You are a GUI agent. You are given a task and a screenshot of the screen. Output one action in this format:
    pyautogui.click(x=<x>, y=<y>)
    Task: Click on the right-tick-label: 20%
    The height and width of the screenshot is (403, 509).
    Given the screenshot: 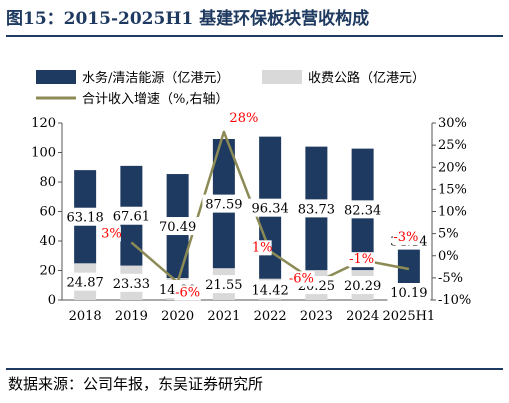 What is the action you would take?
    pyautogui.click(x=452, y=167)
    